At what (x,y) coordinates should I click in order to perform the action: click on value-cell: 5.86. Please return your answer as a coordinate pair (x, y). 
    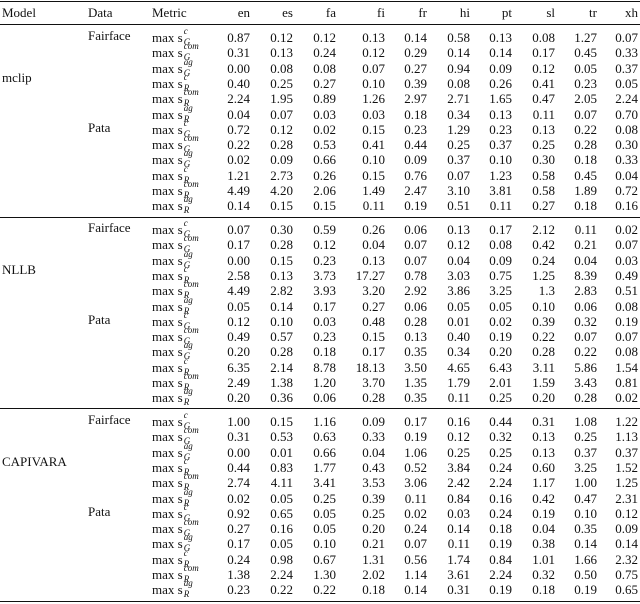
    Looking at the image, I should click on (585, 367).